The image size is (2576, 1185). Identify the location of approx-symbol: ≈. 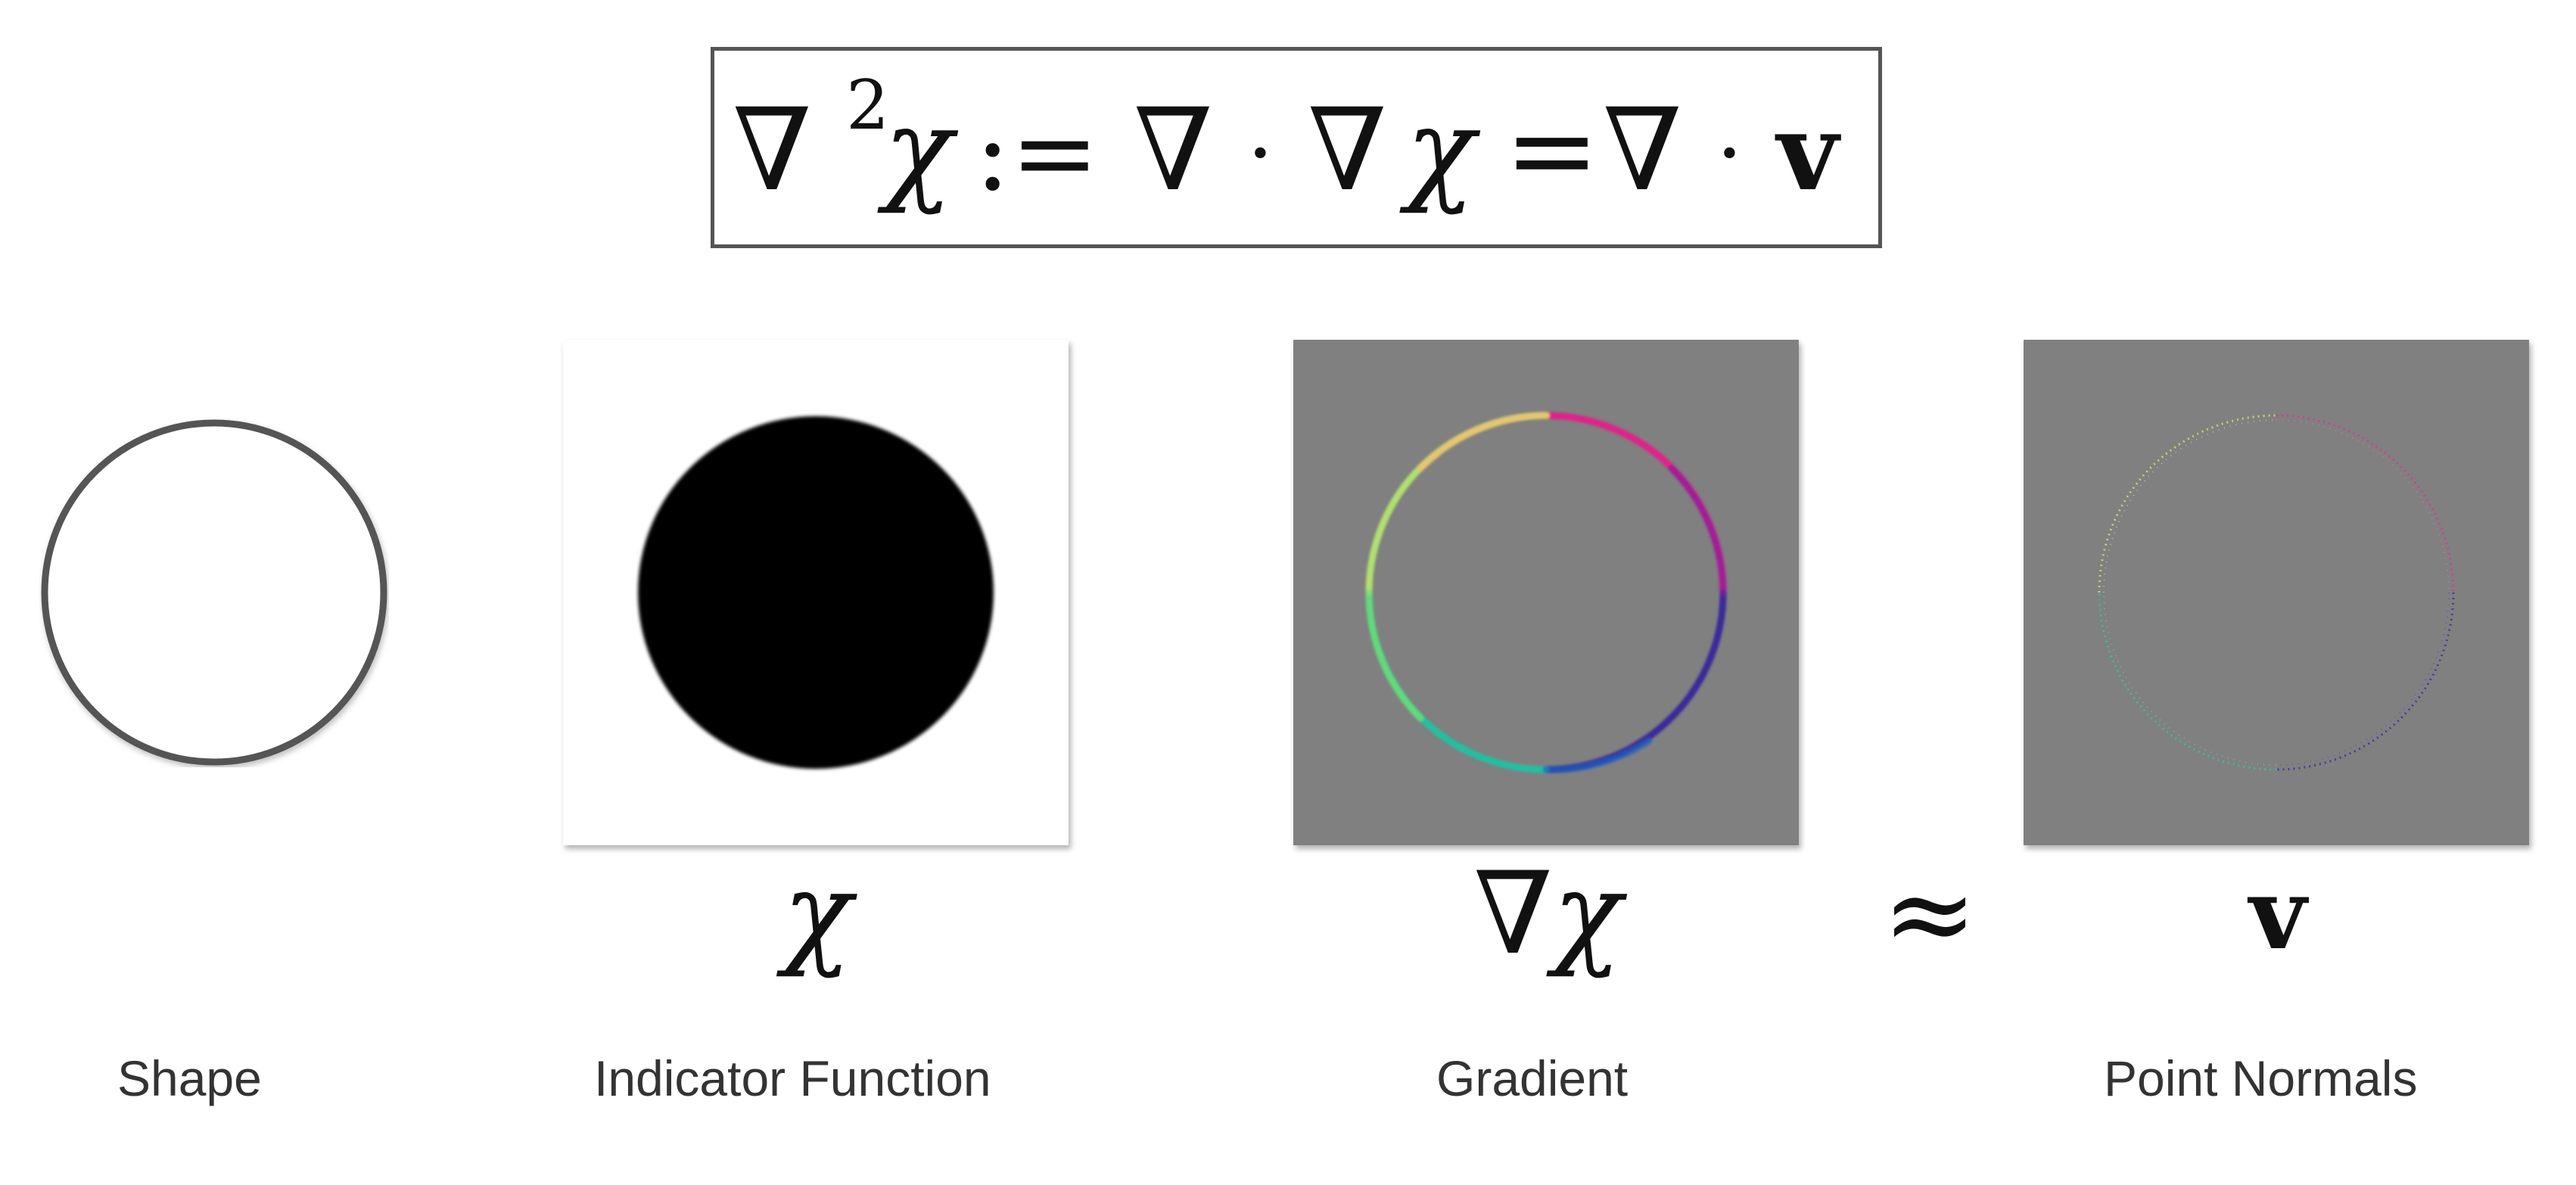
(1929, 914).